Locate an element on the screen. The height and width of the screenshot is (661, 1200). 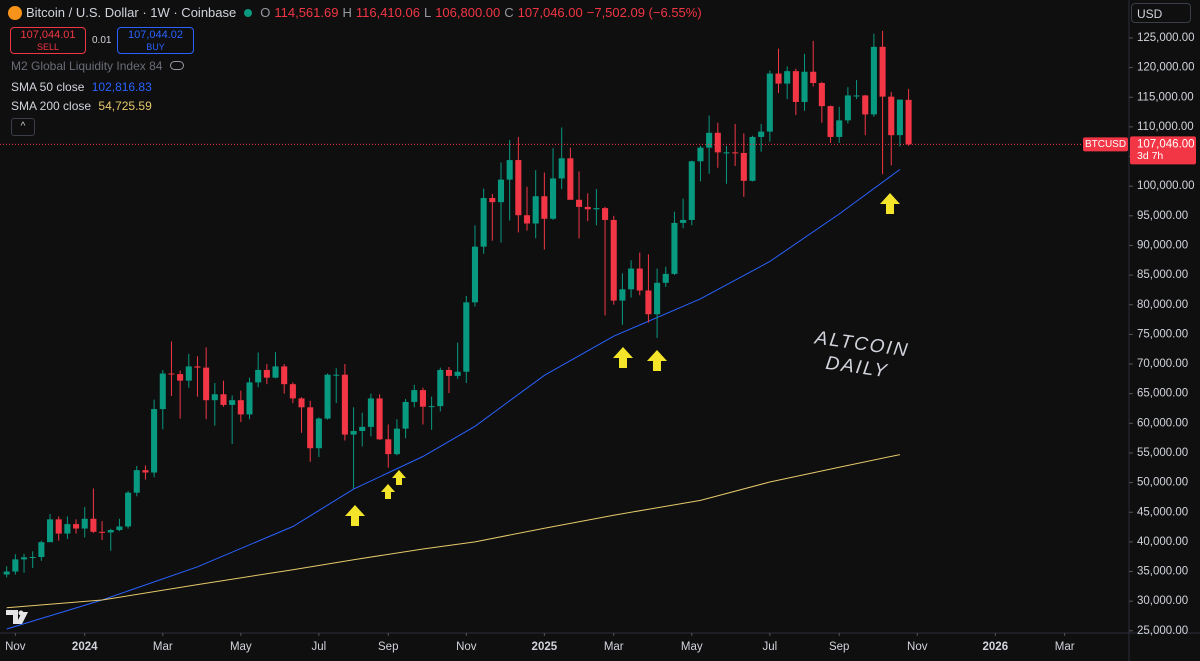
indicator-row: SMA 50 close 102,816.83 is located at coordinates (81, 87).